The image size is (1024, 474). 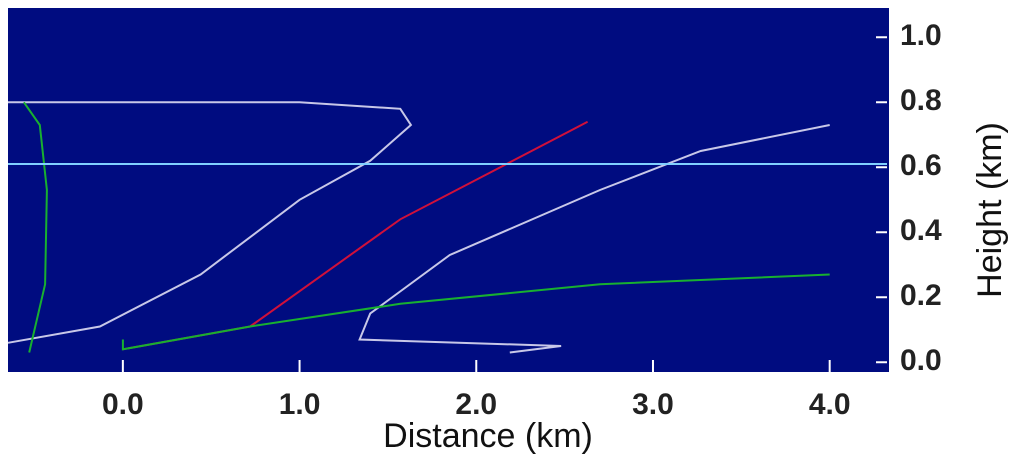 What do you see at coordinates (921, 230) in the screenshot?
I see `y-tick-label: 0.4` at bounding box center [921, 230].